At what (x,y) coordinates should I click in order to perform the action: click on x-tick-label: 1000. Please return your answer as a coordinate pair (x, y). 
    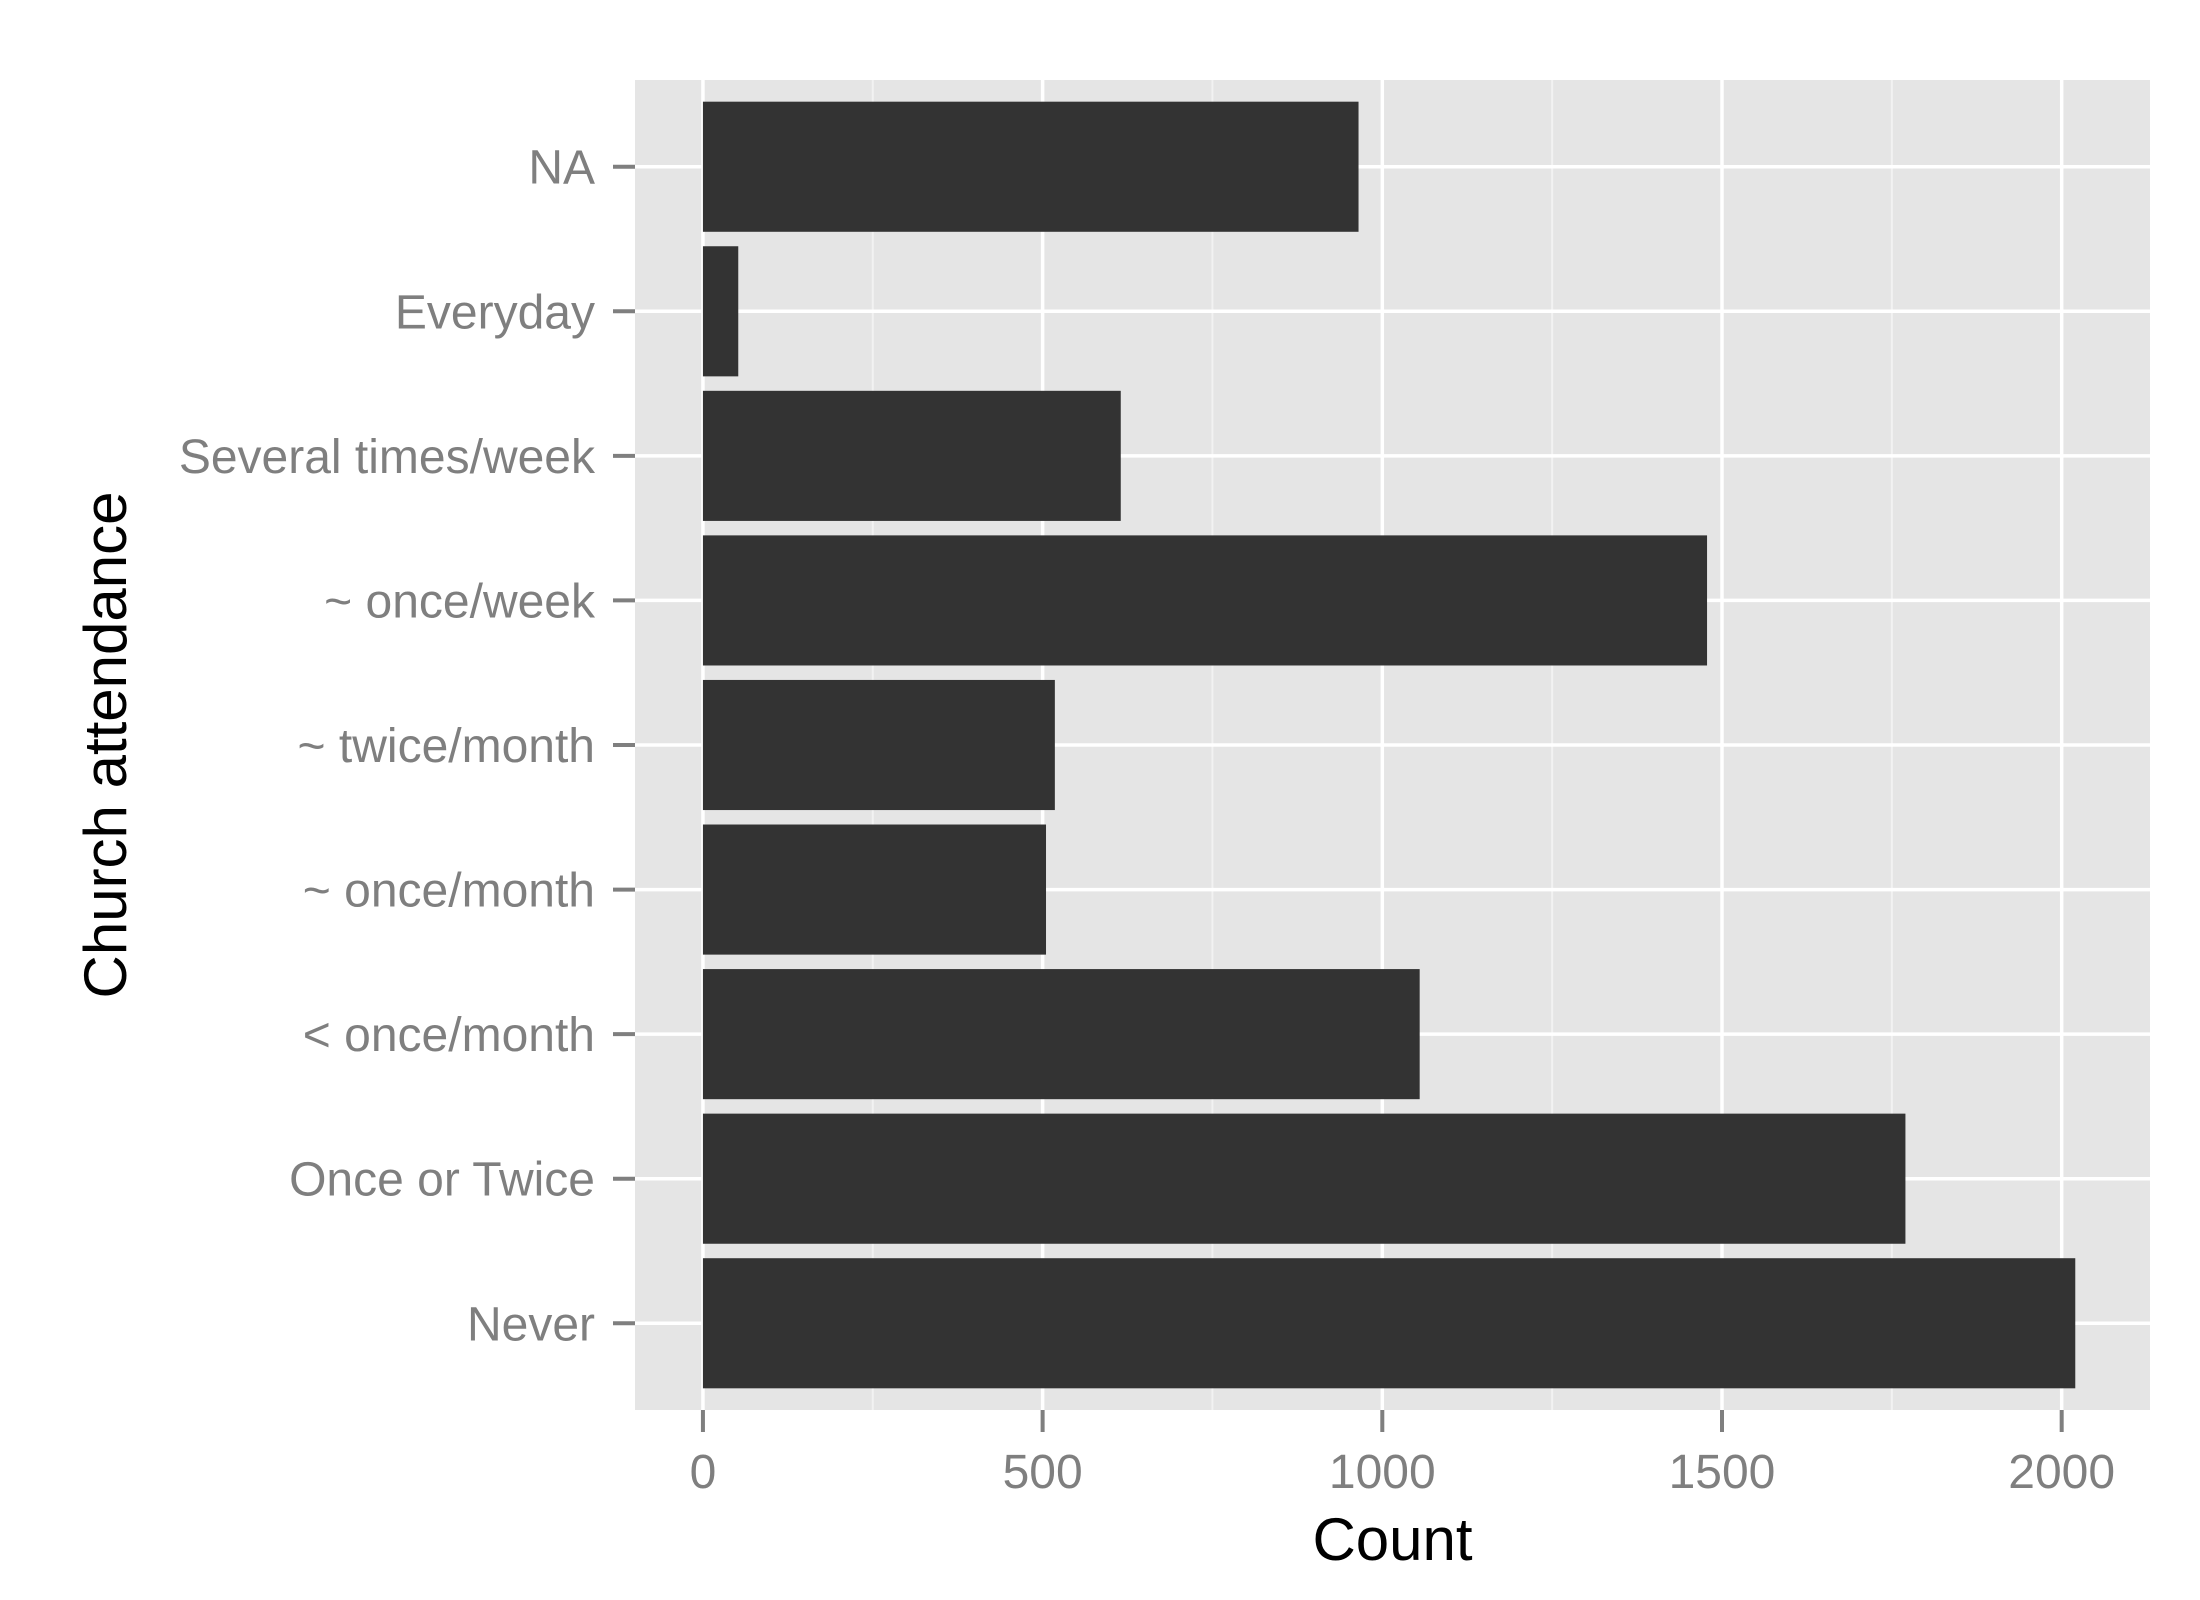
    Looking at the image, I should click on (1382, 1472).